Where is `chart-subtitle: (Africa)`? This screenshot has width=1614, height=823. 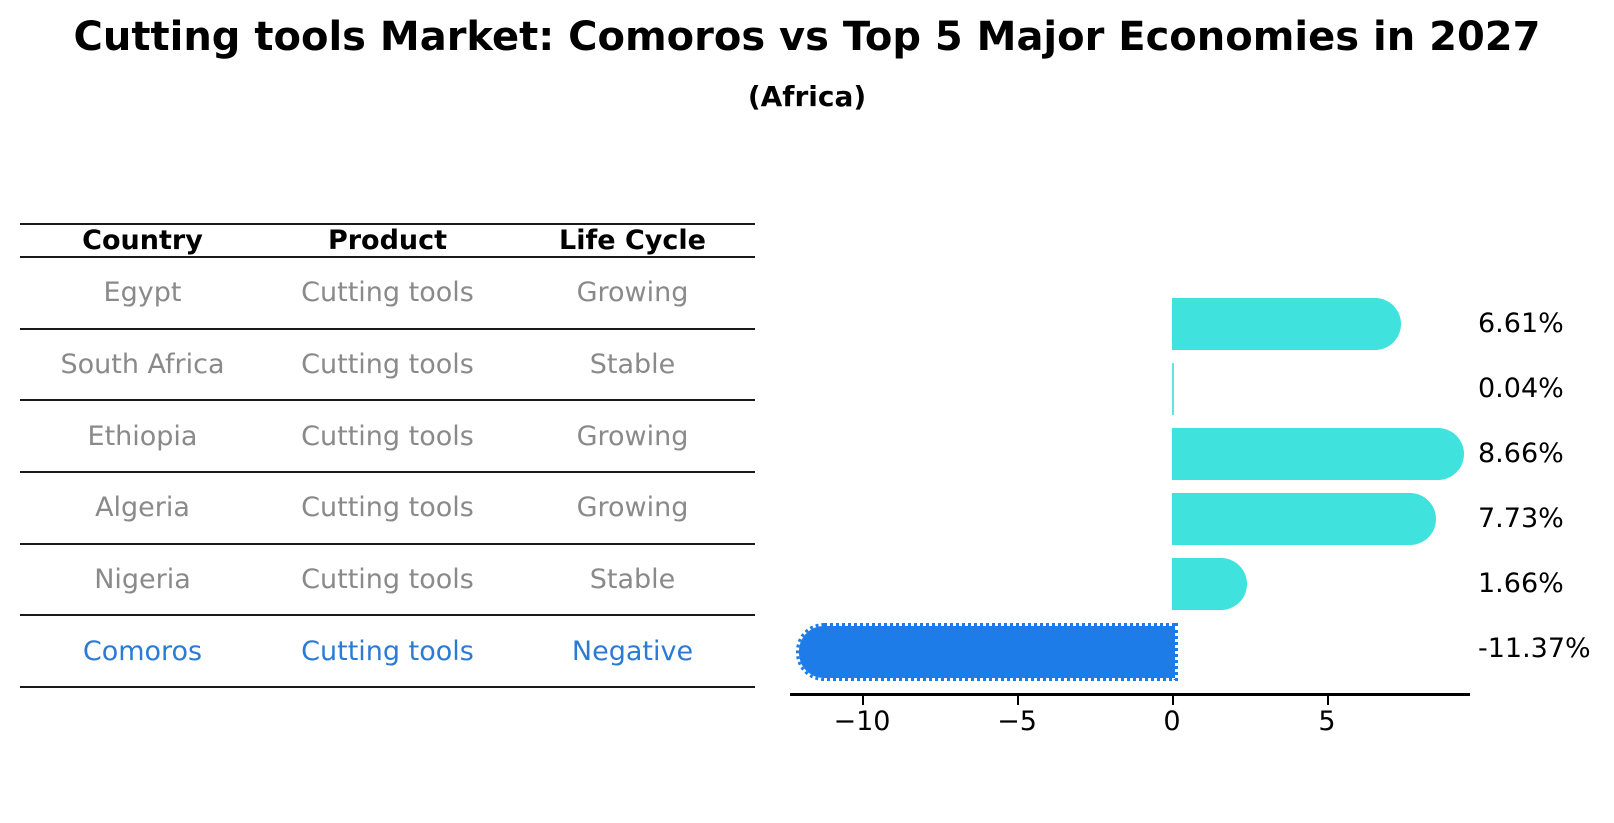 chart-subtitle: (Africa) is located at coordinates (807, 96).